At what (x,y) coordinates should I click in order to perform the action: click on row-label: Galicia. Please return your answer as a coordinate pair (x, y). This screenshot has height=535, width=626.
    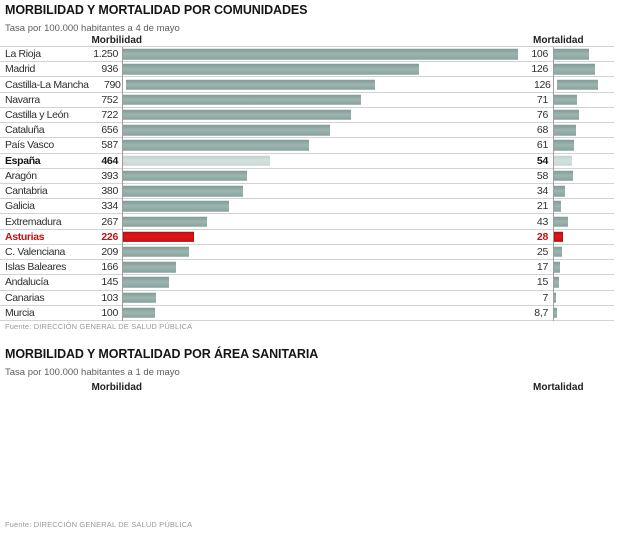
    Looking at the image, I should click on (20, 206).